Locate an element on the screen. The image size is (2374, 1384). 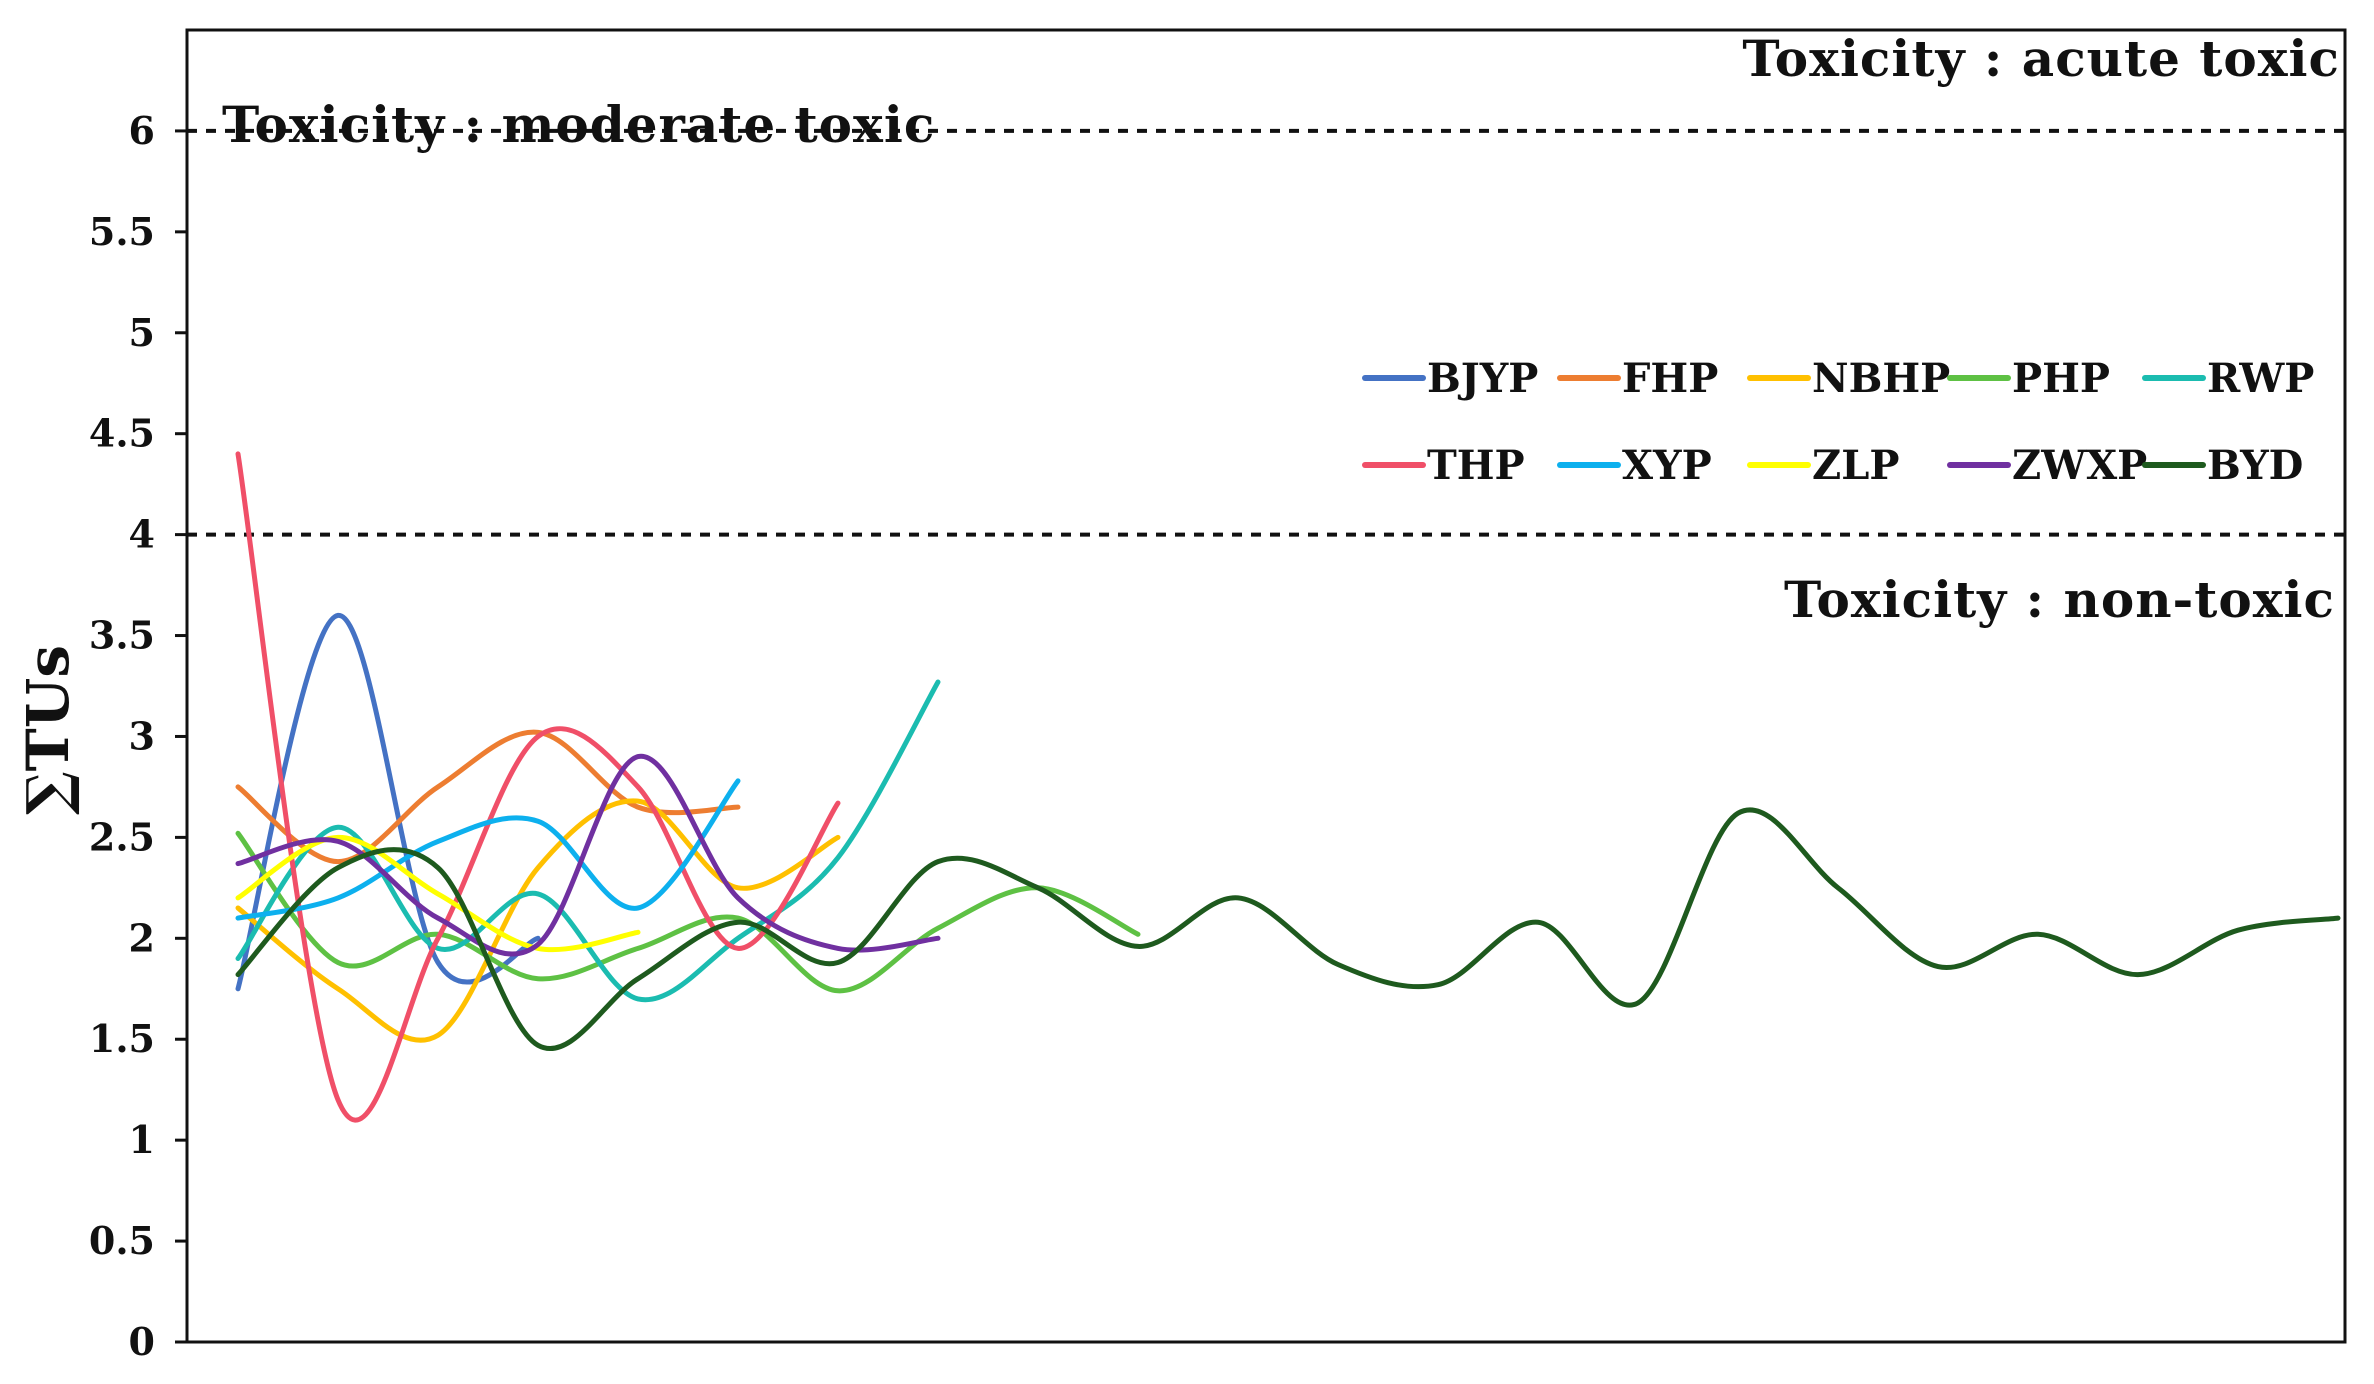
legend-label: XYP is located at coordinates (1667, 465).